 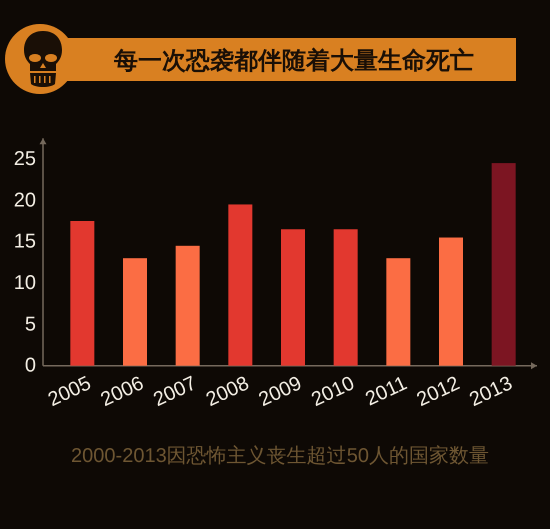 I want to click on y-tick-label: 5, so click(x=30, y=324).